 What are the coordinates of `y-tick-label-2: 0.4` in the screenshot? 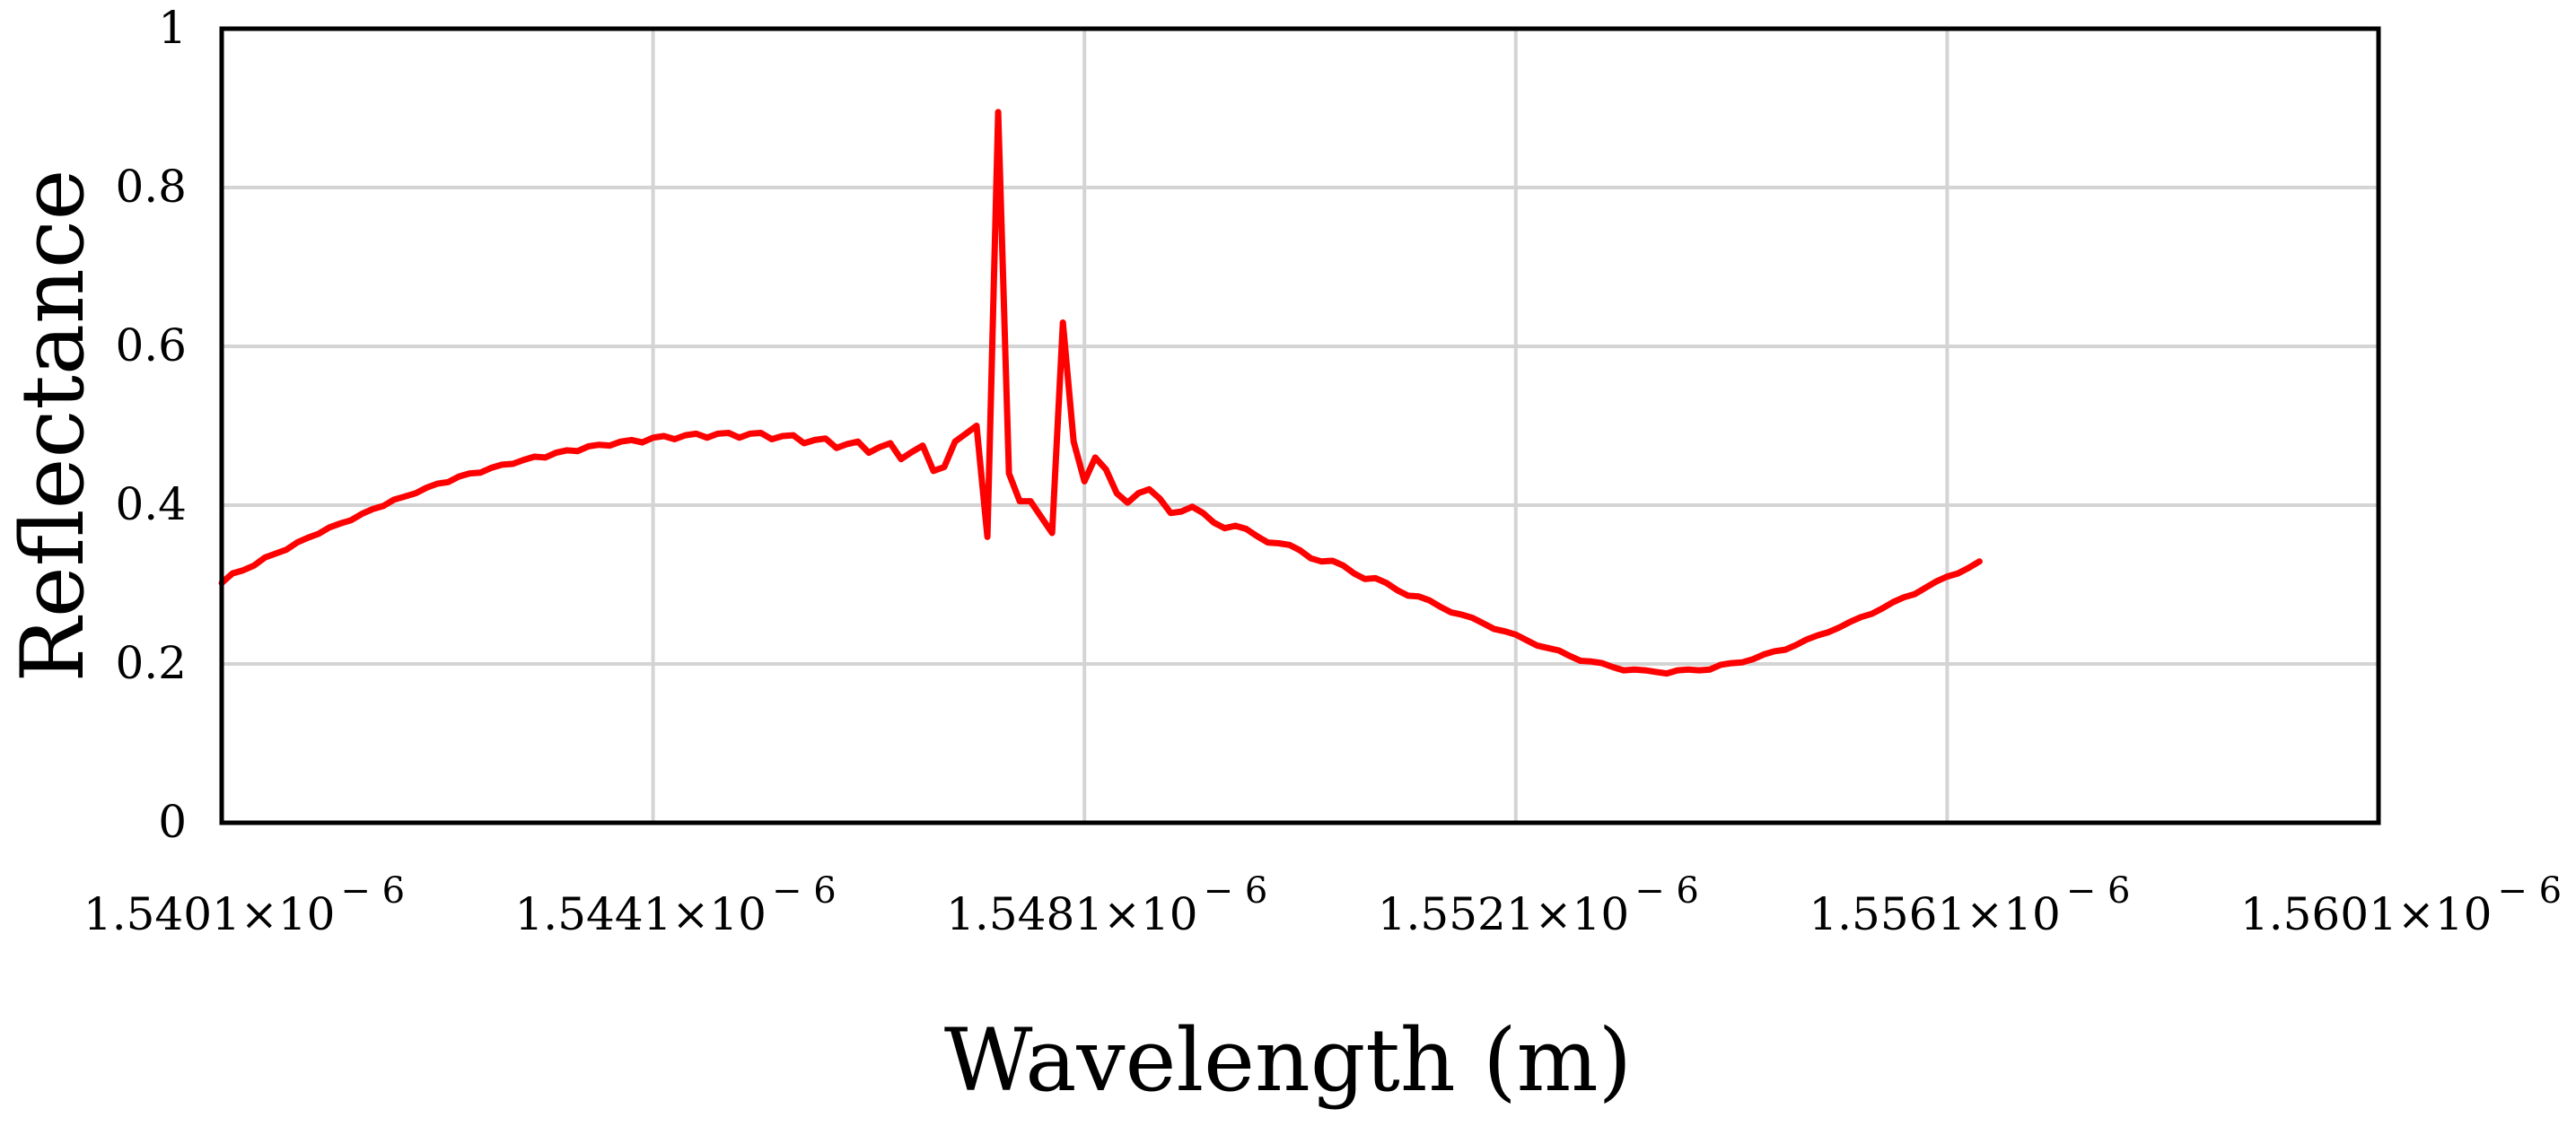 It's located at (151, 504).